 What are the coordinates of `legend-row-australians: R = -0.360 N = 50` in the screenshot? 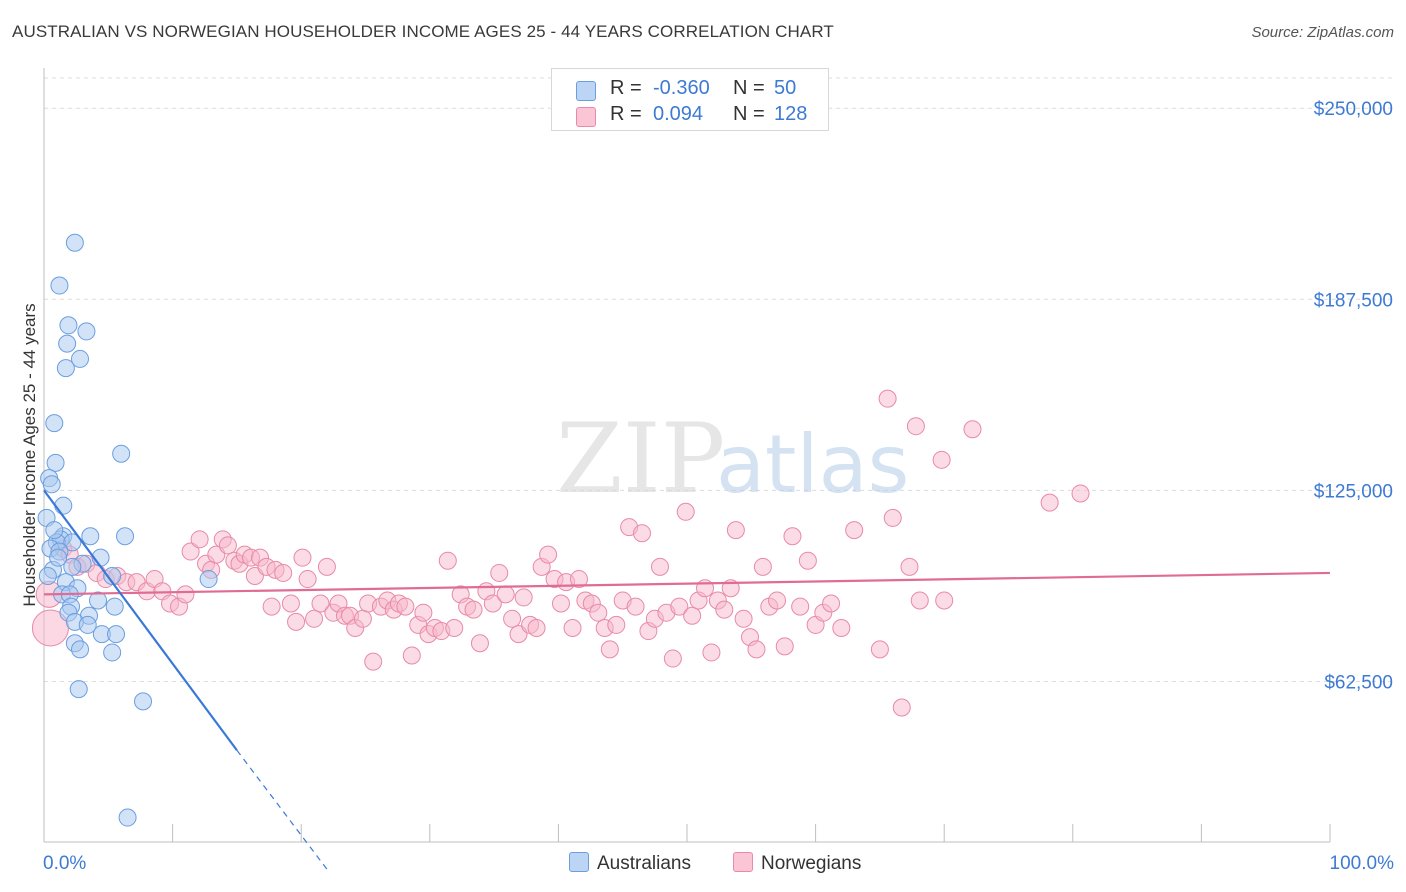 It's located at (690, 89).